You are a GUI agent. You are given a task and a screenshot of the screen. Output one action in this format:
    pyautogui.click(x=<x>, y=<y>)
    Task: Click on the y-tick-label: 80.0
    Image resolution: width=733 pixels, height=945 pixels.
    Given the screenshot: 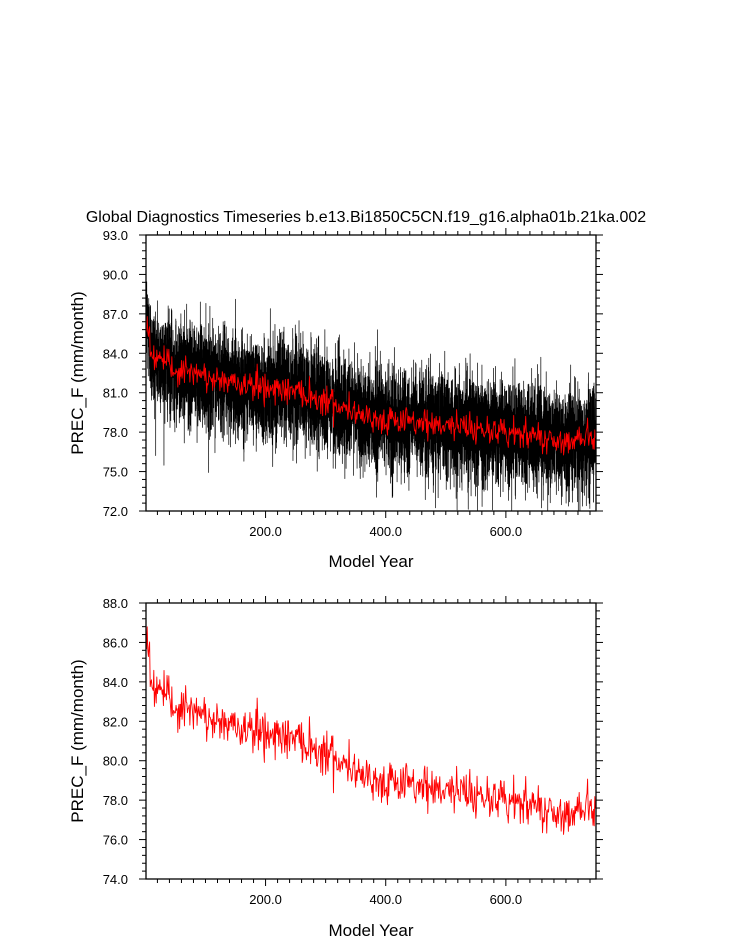 What is the action you would take?
    pyautogui.click(x=115, y=761)
    